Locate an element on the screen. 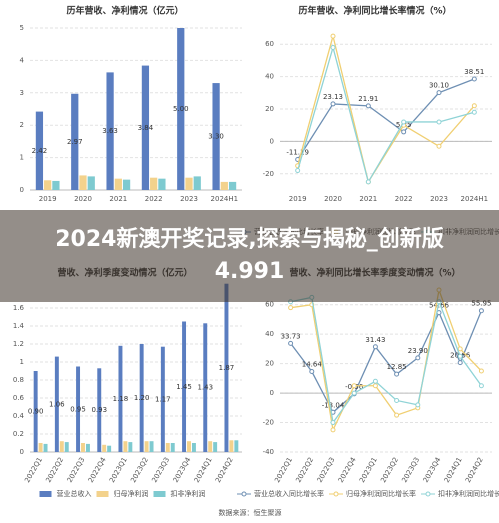 The height and width of the screenshot is (523, 499). x-tick-label: 2019 is located at coordinates (48, 199).